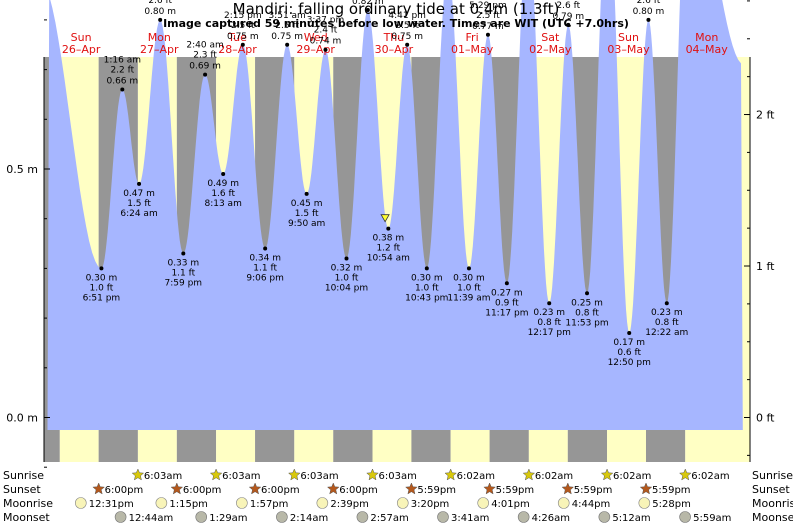  I want to click on extreme-time: 6:24 am, so click(138, 214).